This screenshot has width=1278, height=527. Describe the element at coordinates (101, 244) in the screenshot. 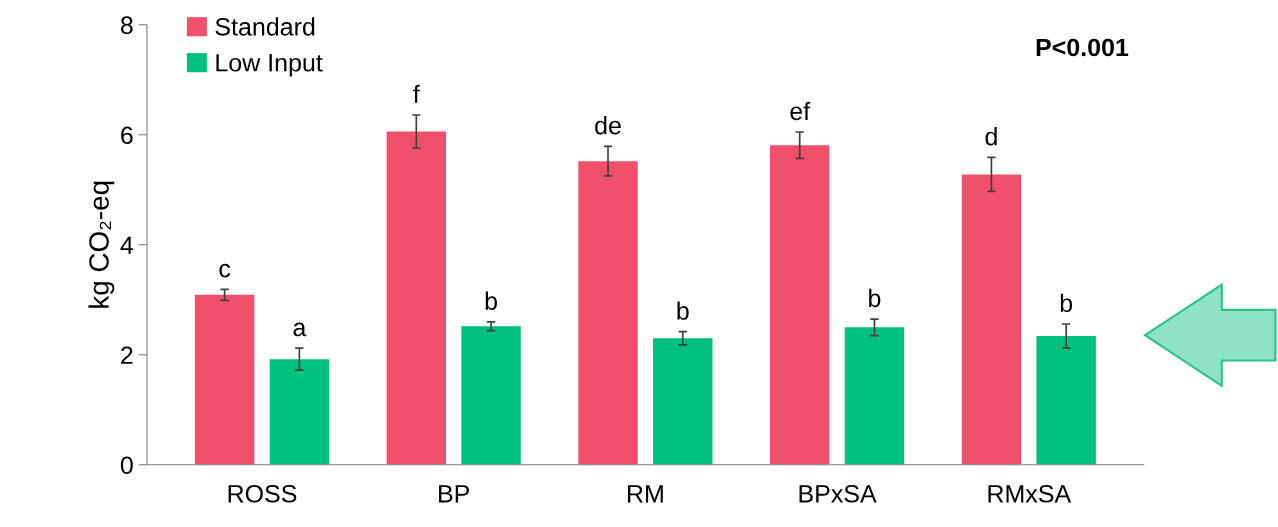

I see `y-axis-title: kg CO₂-eq` at that location.